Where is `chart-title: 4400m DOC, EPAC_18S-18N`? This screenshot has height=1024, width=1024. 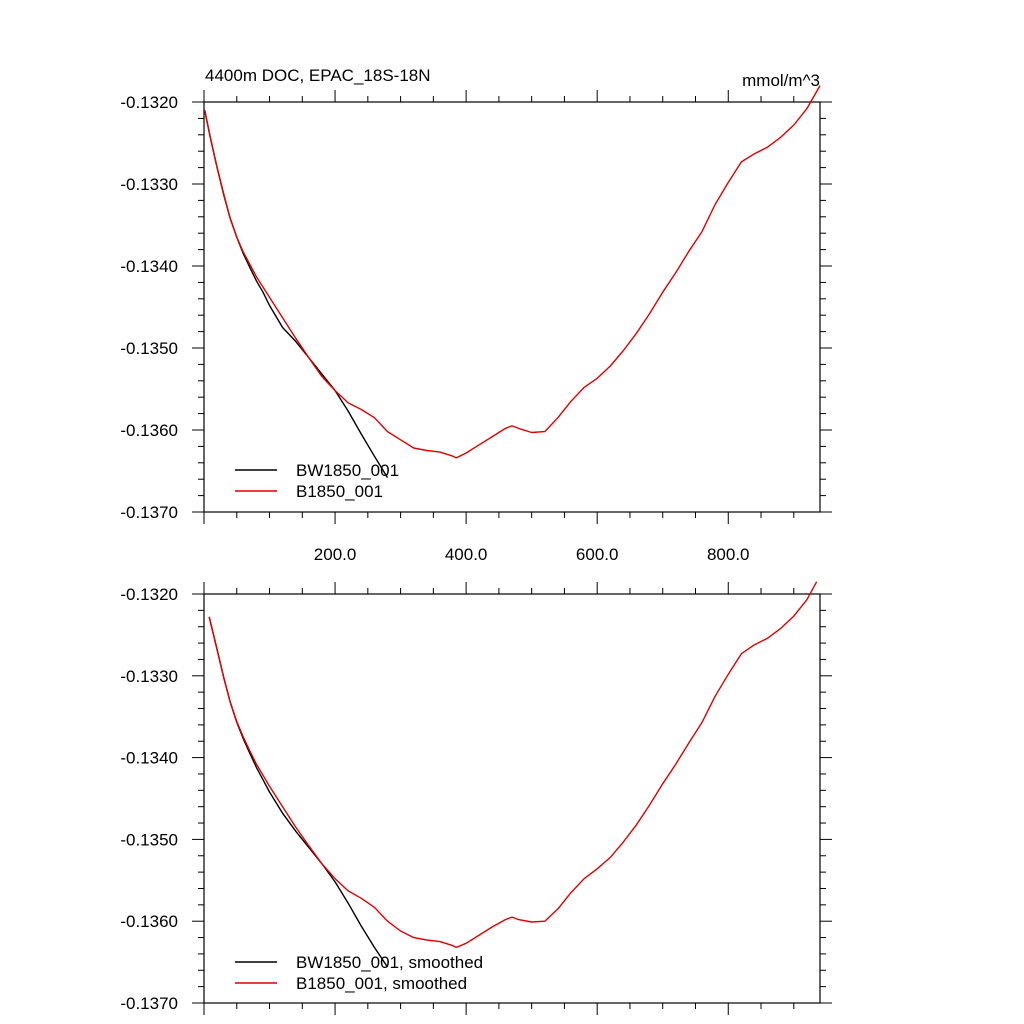 chart-title: 4400m DOC, EPAC_18S-18N is located at coordinates (318, 75).